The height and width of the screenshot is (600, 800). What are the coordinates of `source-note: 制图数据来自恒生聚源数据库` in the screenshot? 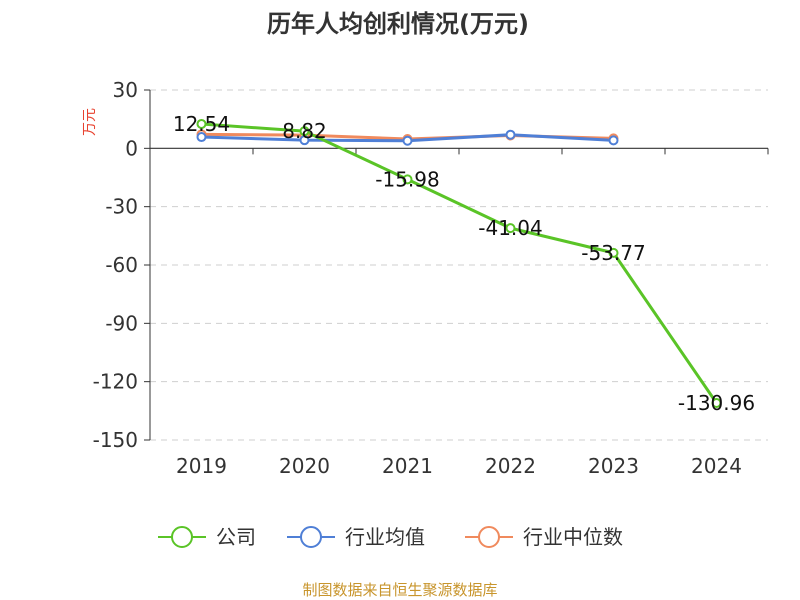 It's located at (399, 590).